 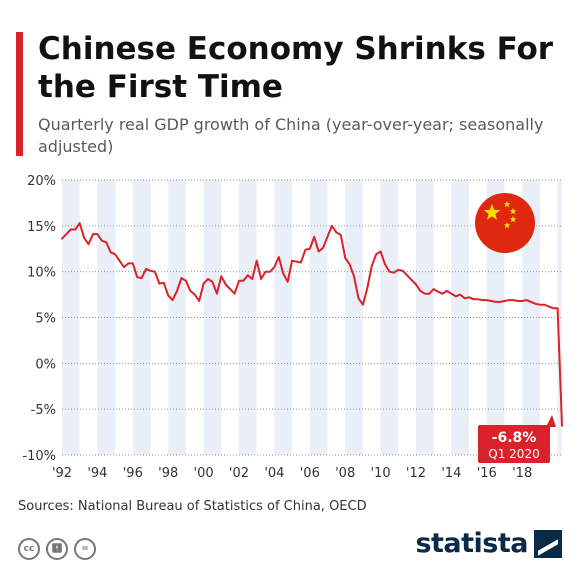 What do you see at coordinates (19, 94) in the screenshot?
I see `accent-bar` at bounding box center [19, 94].